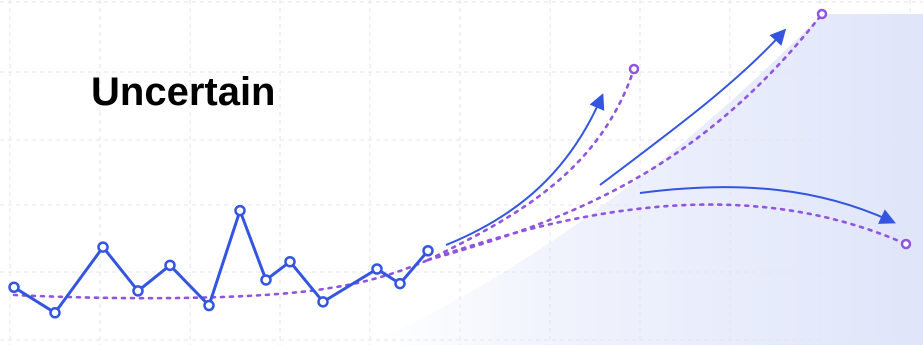 This screenshot has width=923, height=345. Describe the element at coordinates (667, 232) in the screenshot. I see `forecast-scenario-decline` at that location.